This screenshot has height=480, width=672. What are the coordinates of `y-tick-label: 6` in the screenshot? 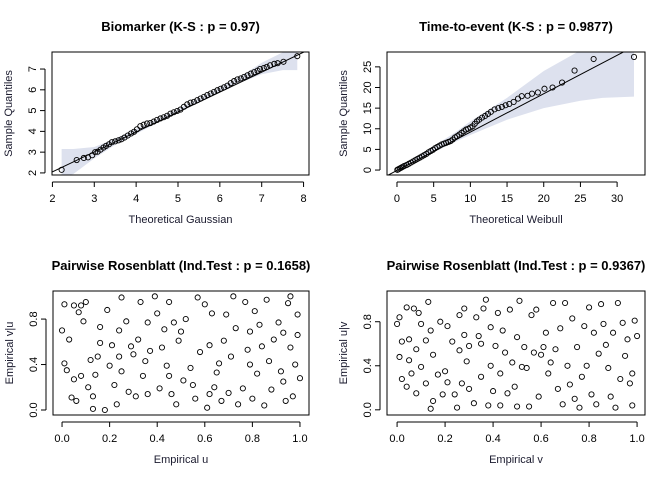 It's located at (33, 90).